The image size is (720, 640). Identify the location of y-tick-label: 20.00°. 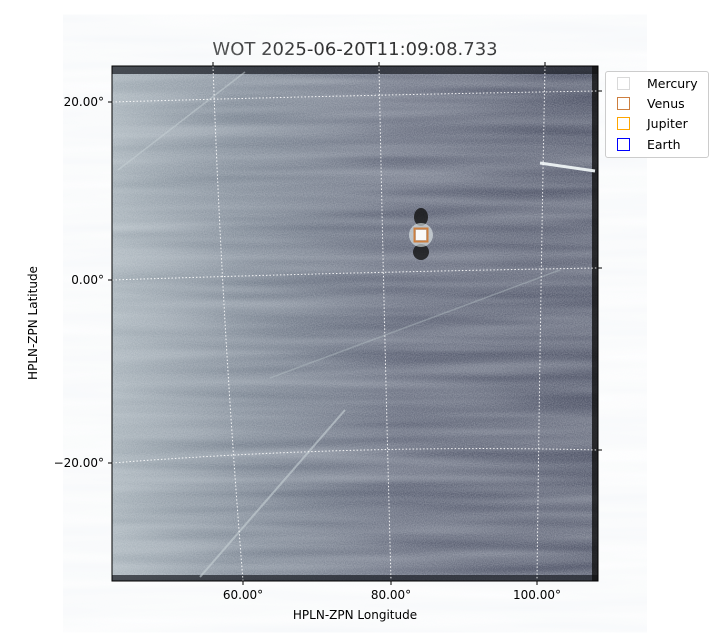
(83, 102).